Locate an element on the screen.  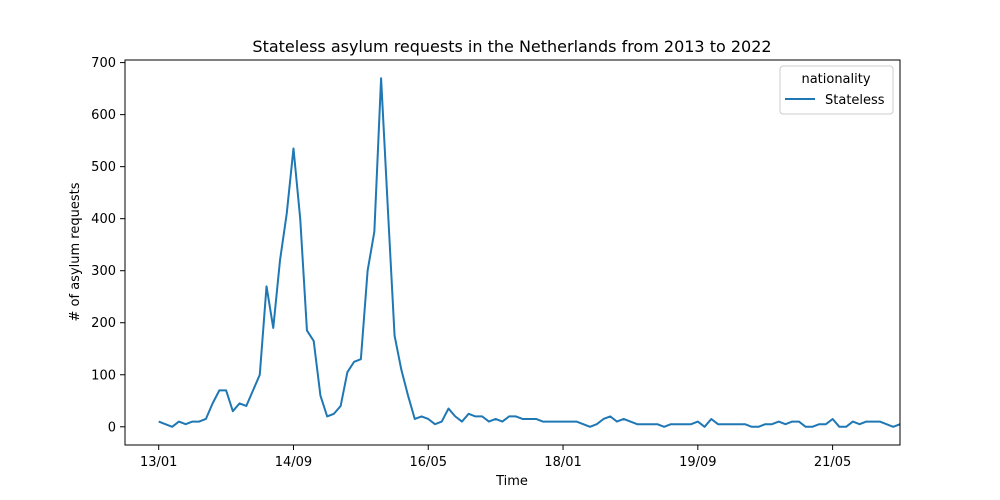
x-axis-title: Time is located at coordinates (511, 481).